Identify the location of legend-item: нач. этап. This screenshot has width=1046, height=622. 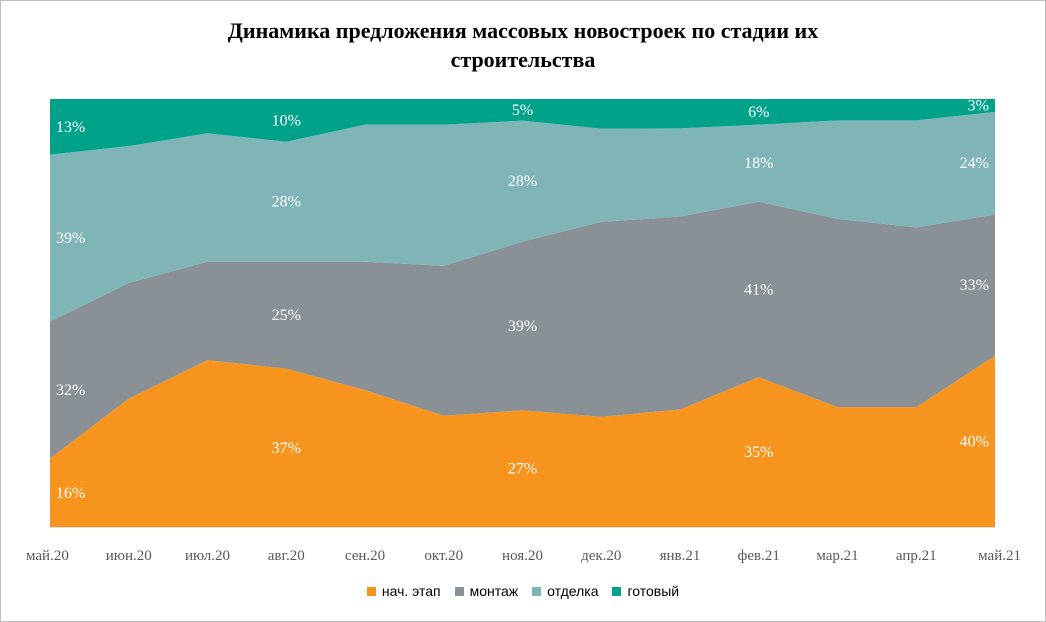
(403, 591).